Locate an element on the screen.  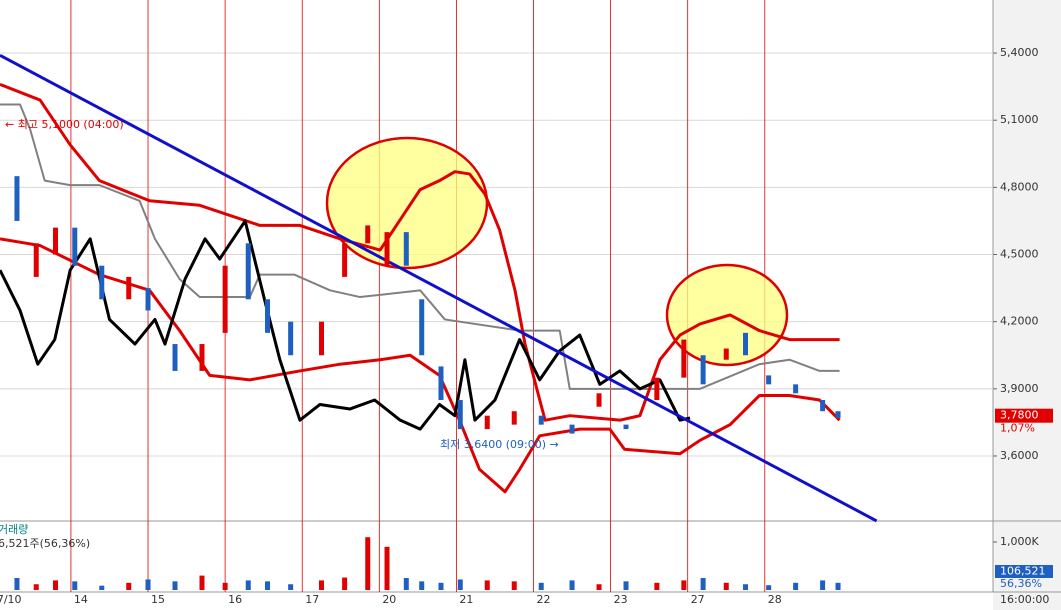
last-price-label: 3,7800 is located at coordinates (1019, 415).